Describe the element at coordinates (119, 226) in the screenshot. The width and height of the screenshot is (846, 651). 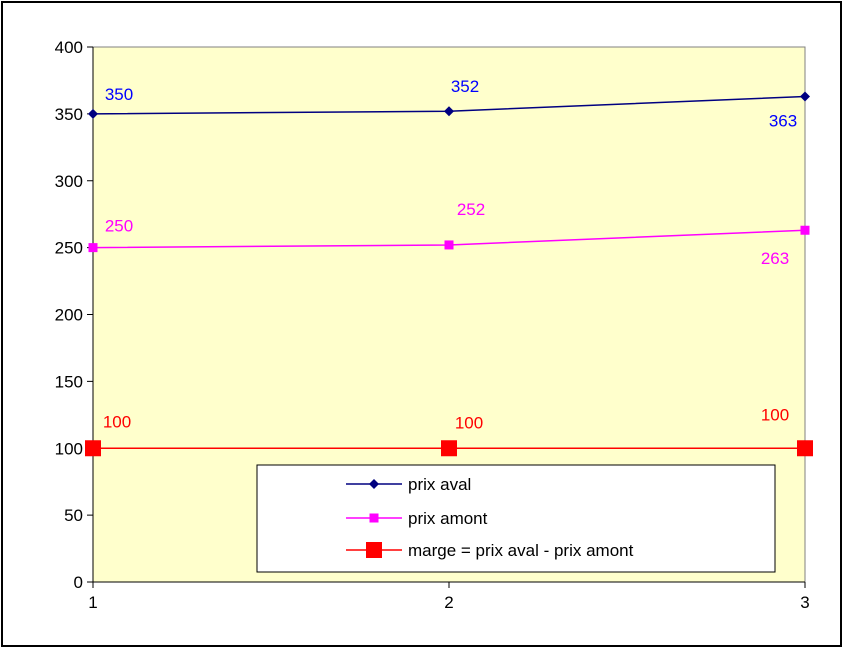
I see `data-label: 250` at that location.